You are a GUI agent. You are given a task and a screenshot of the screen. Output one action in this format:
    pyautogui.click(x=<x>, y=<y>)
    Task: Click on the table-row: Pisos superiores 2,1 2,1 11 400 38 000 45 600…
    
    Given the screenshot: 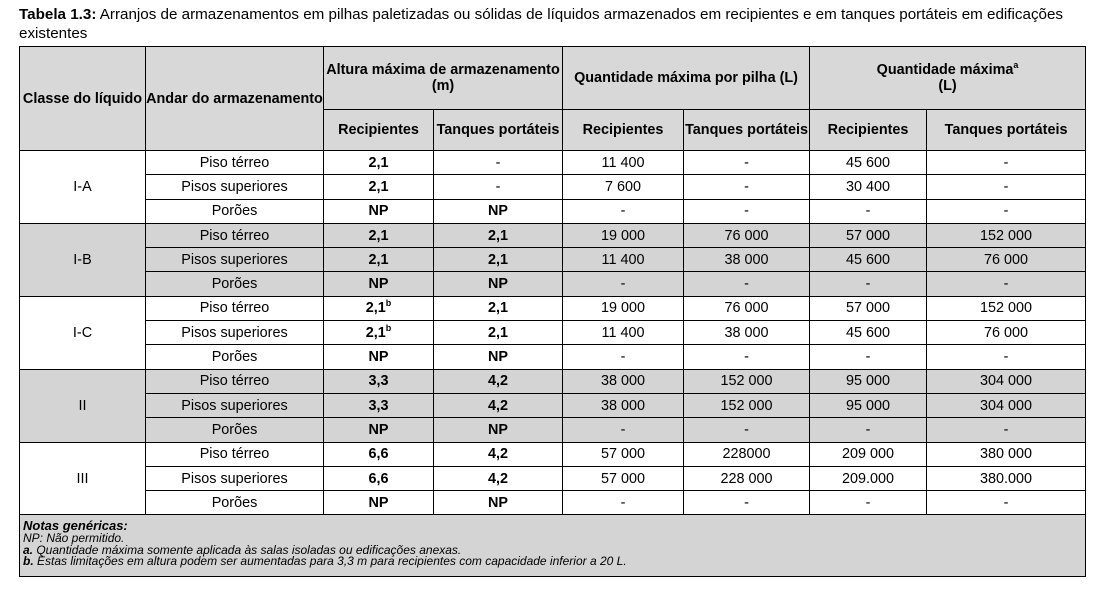 What is the action you would take?
    pyautogui.click(x=553, y=260)
    